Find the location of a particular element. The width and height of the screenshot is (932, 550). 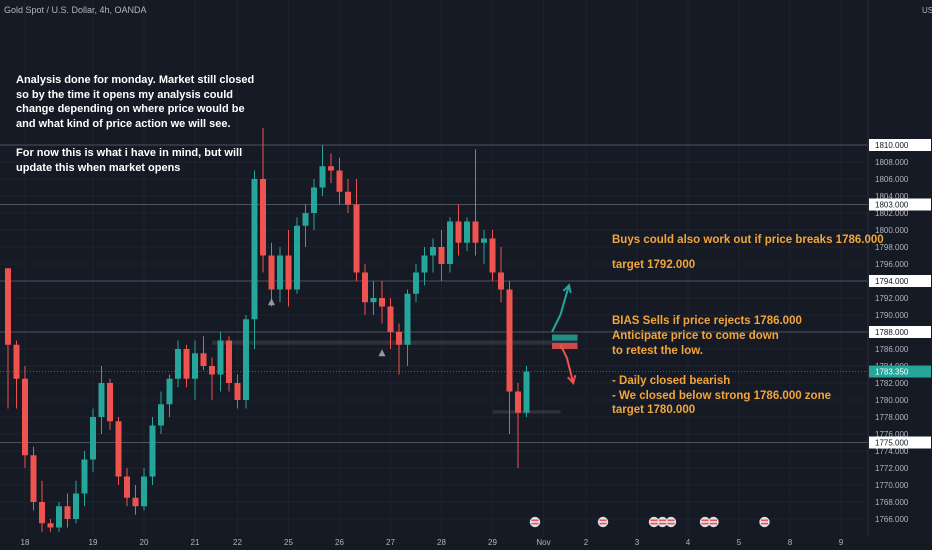

price-tick-label: 1768.000 is located at coordinates (892, 502).